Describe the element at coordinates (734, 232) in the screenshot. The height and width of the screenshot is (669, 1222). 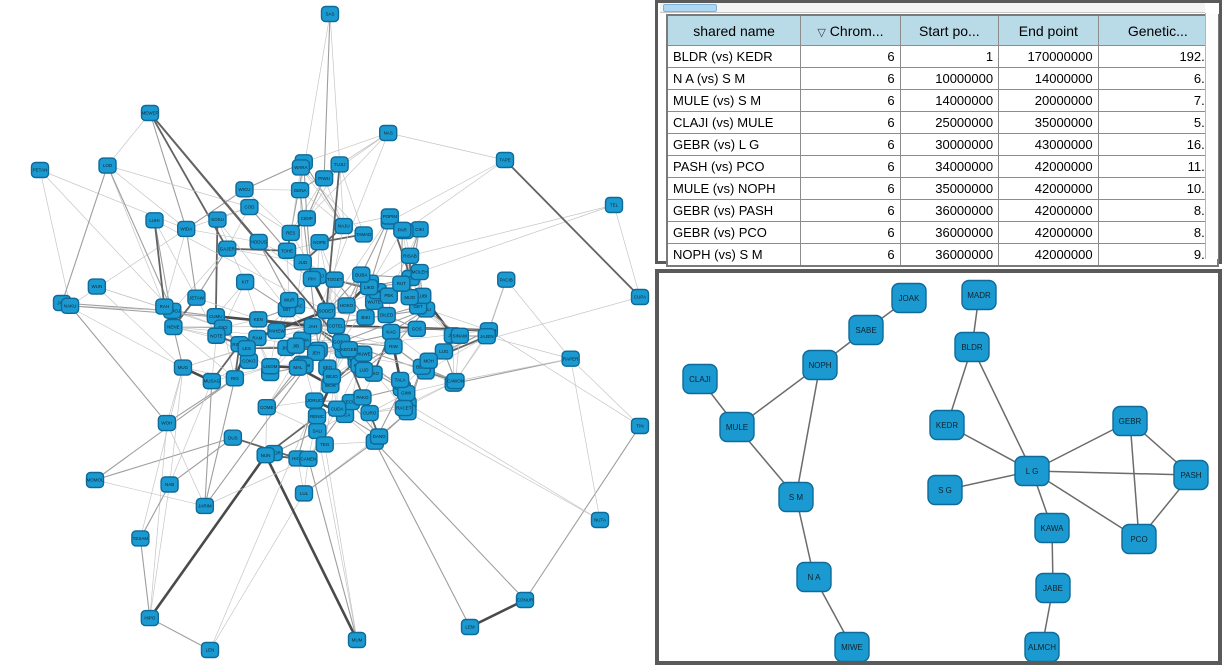
I see `table-cell: GEBR (vs) PCO` at that location.